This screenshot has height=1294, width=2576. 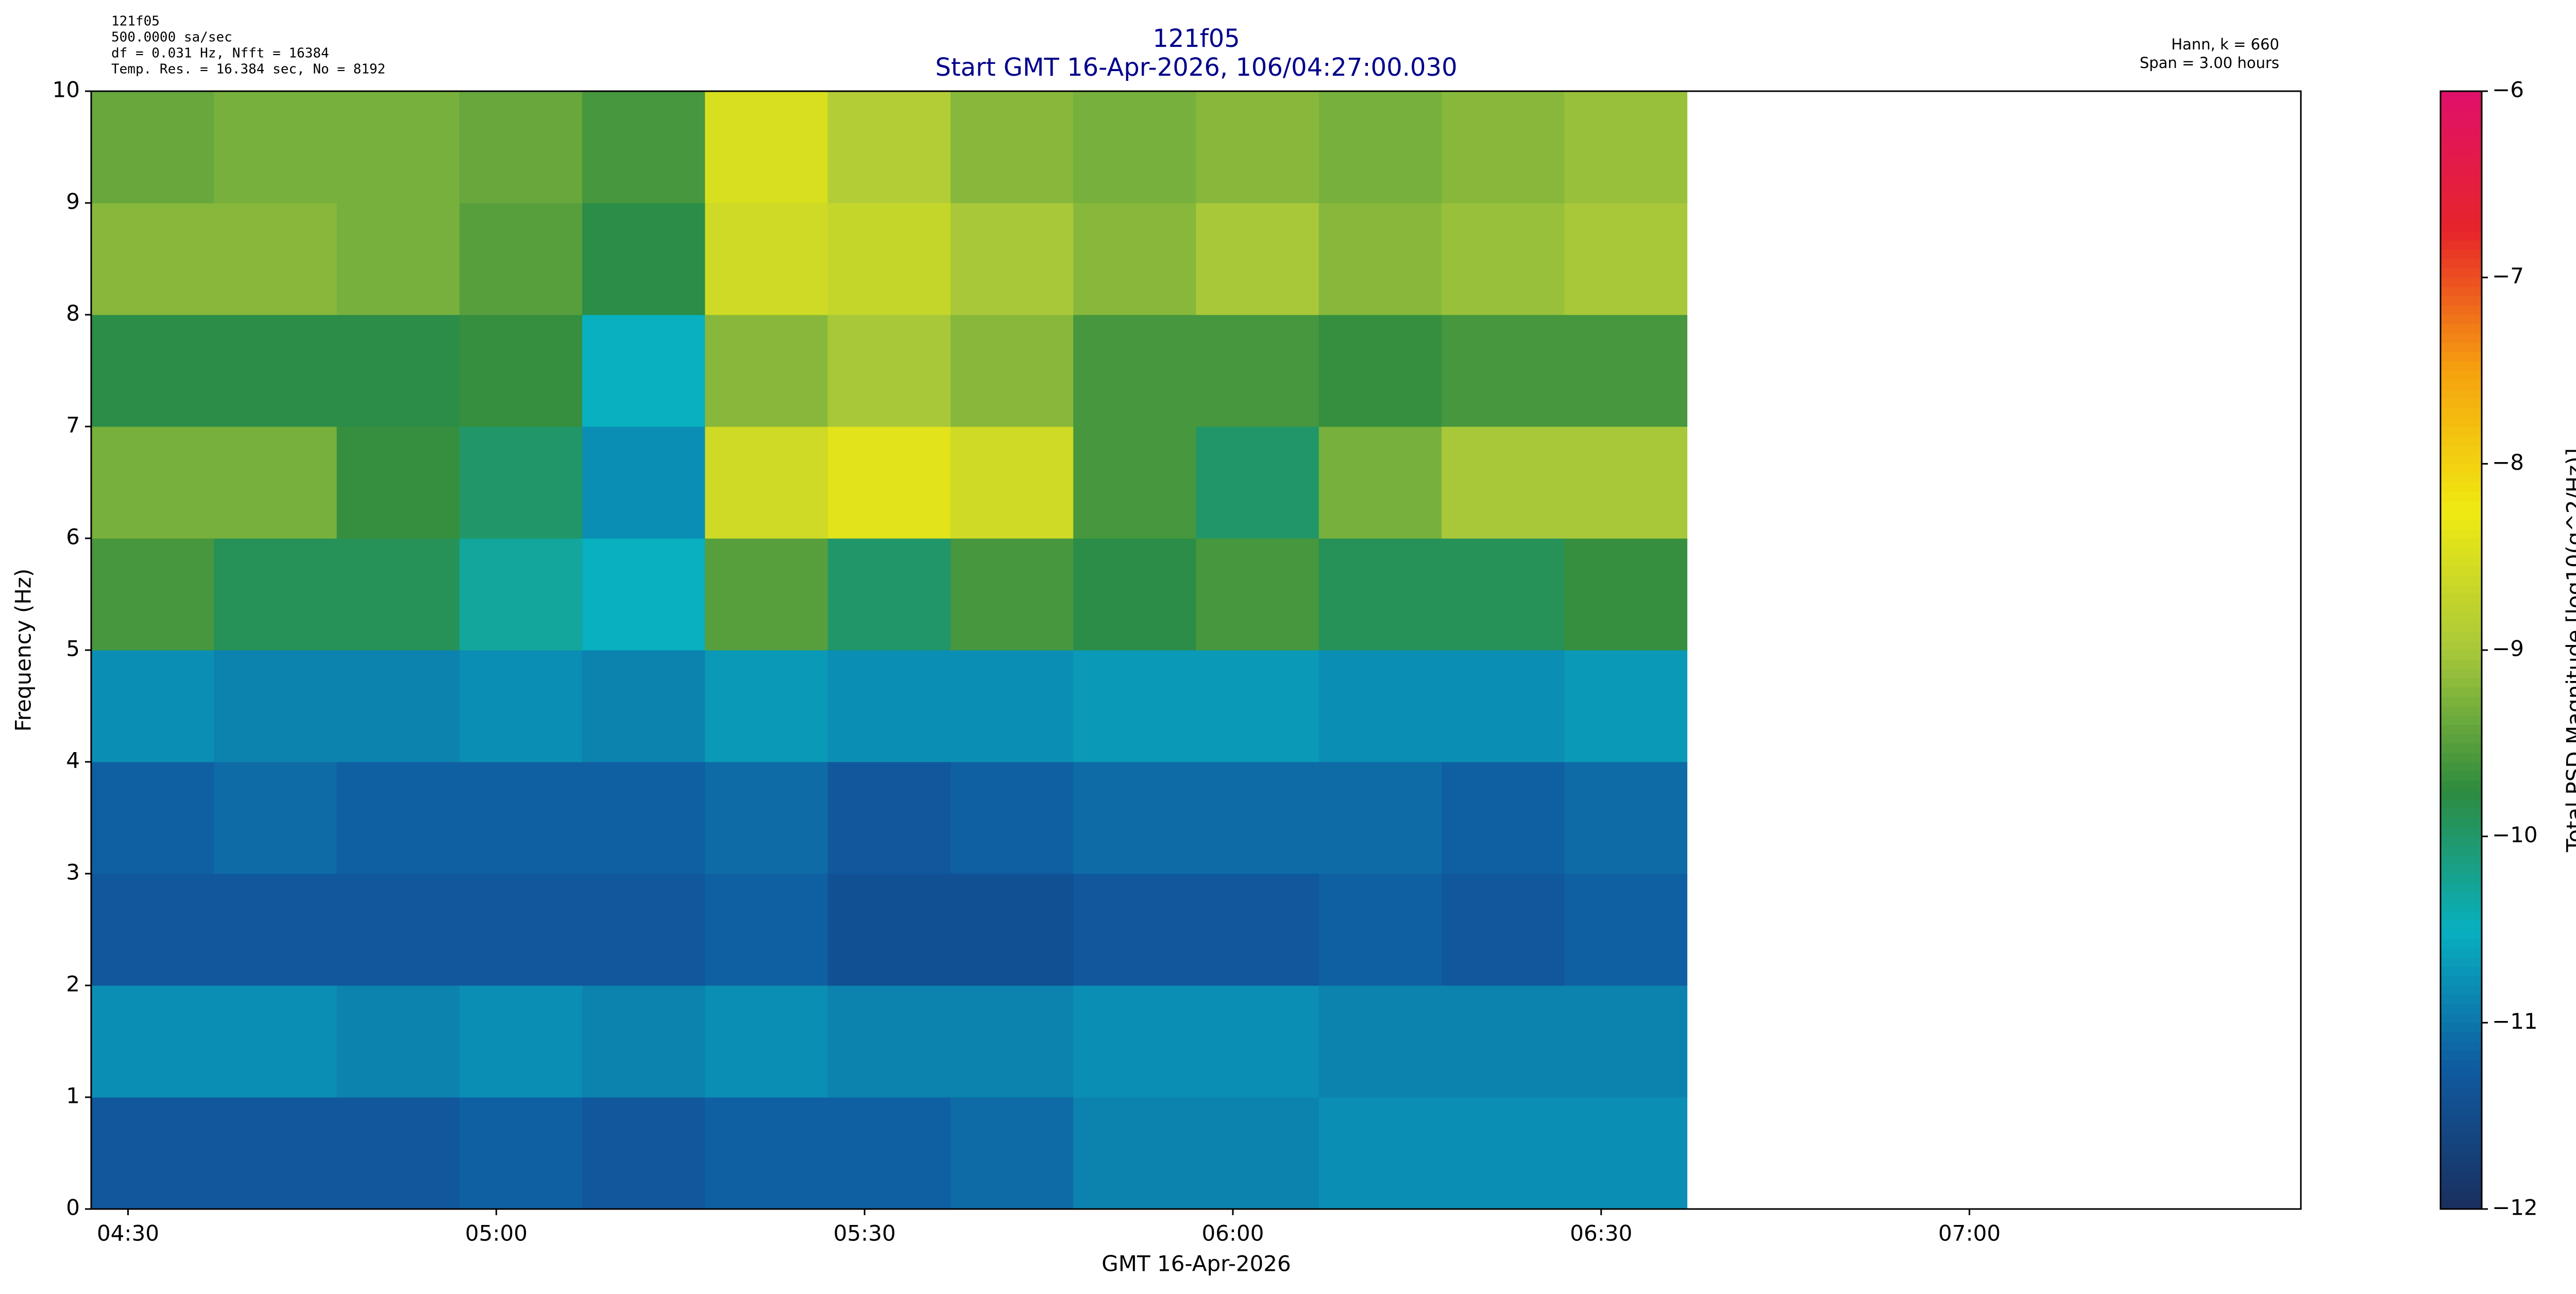 What do you see at coordinates (2508, 462) in the screenshot?
I see `colorbar-tick-label: −8` at bounding box center [2508, 462].